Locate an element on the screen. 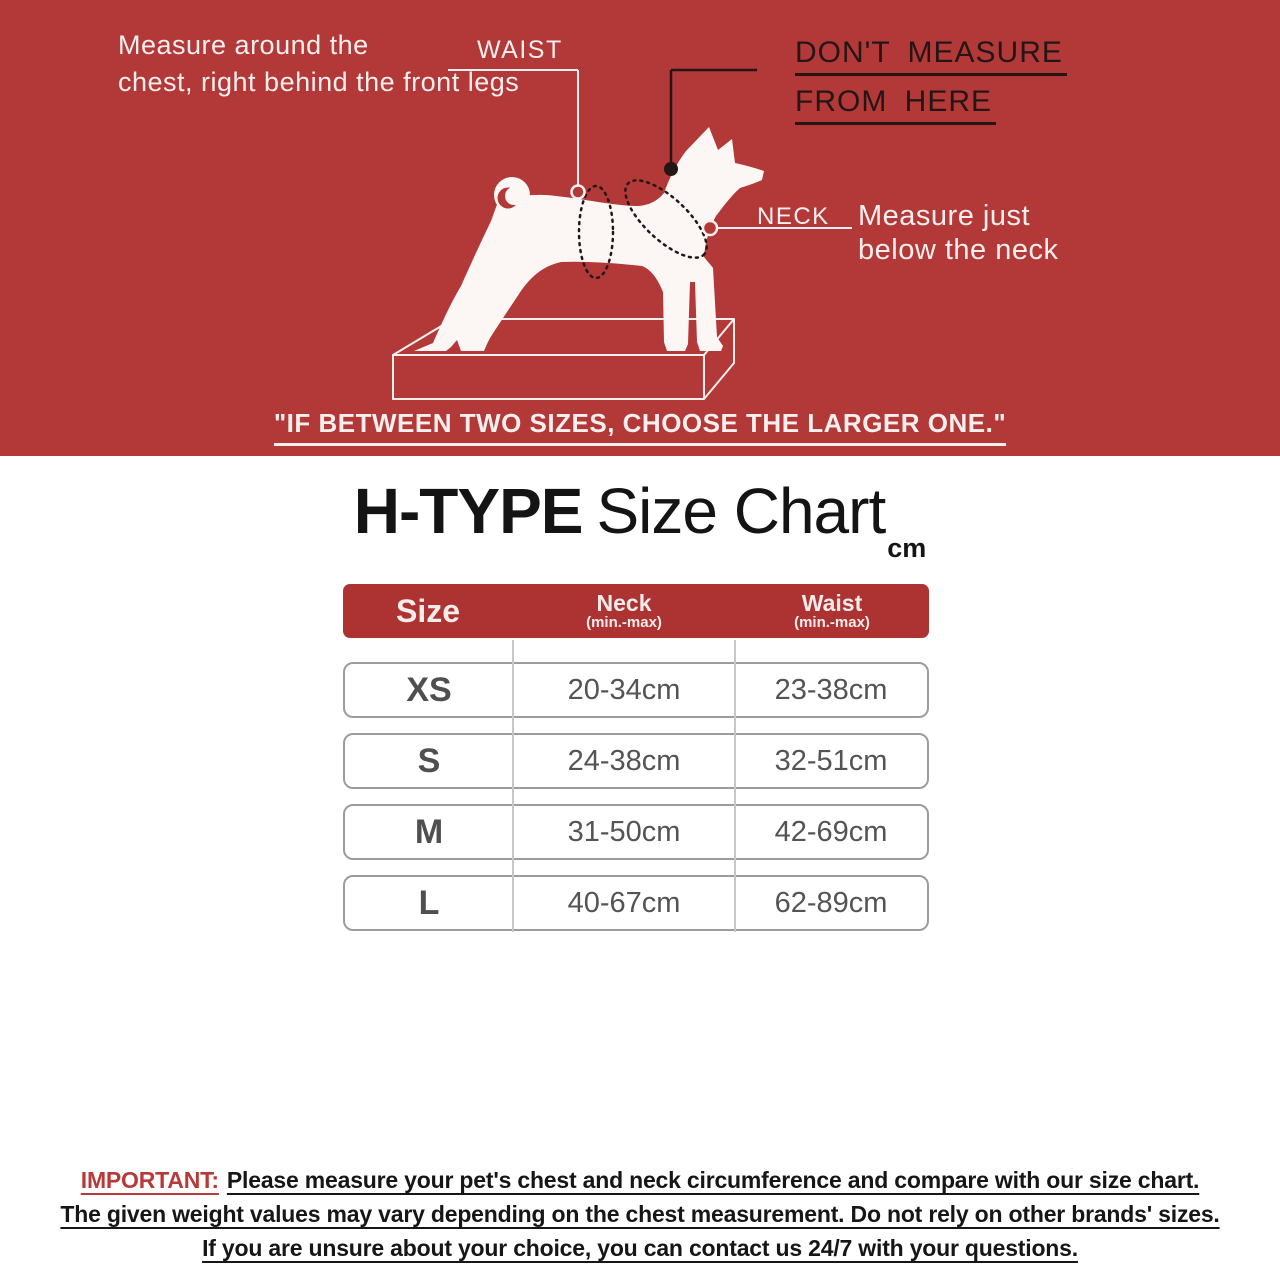 The image size is (1280, 1280). page-title: H-TYPE Size Chartcm is located at coordinates (640, 518).